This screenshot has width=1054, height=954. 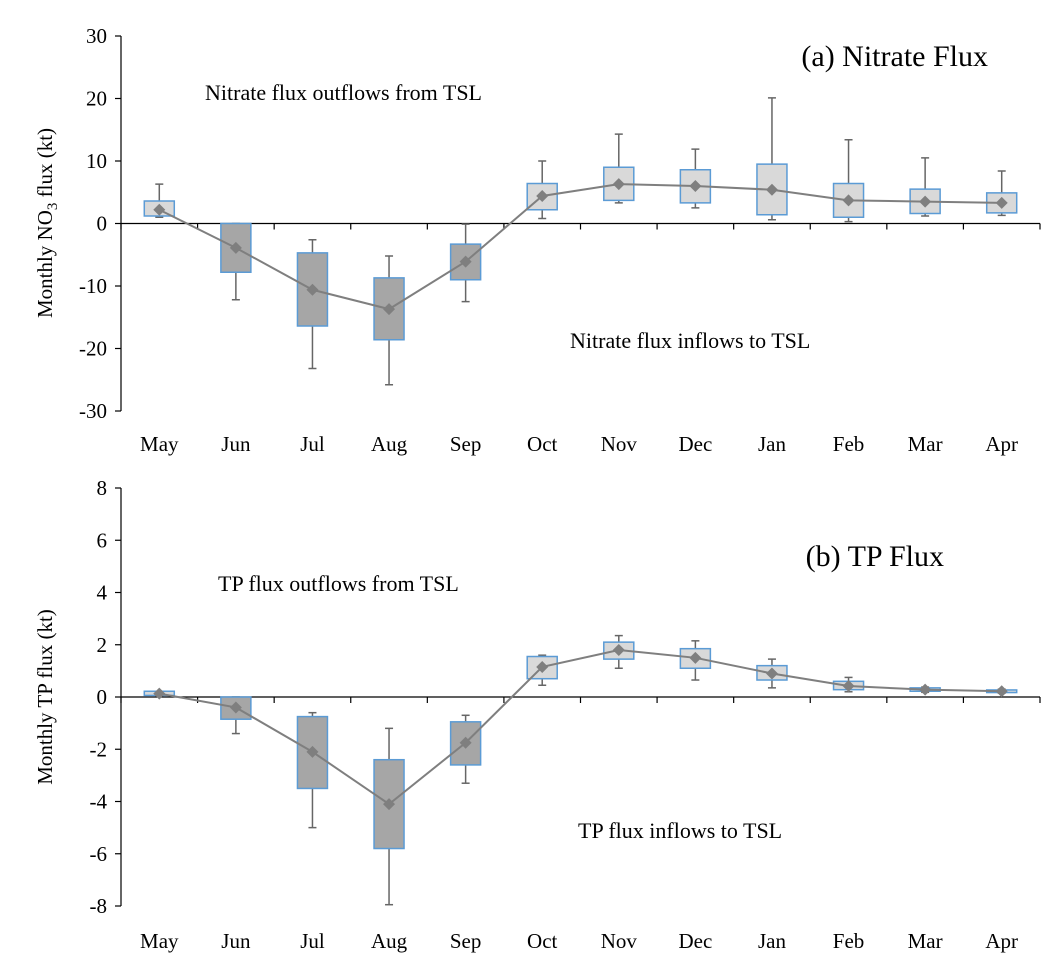 What do you see at coordinates (102, 540) in the screenshot?
I see `y-tick-label: 6` at bounding box center [102, 540].